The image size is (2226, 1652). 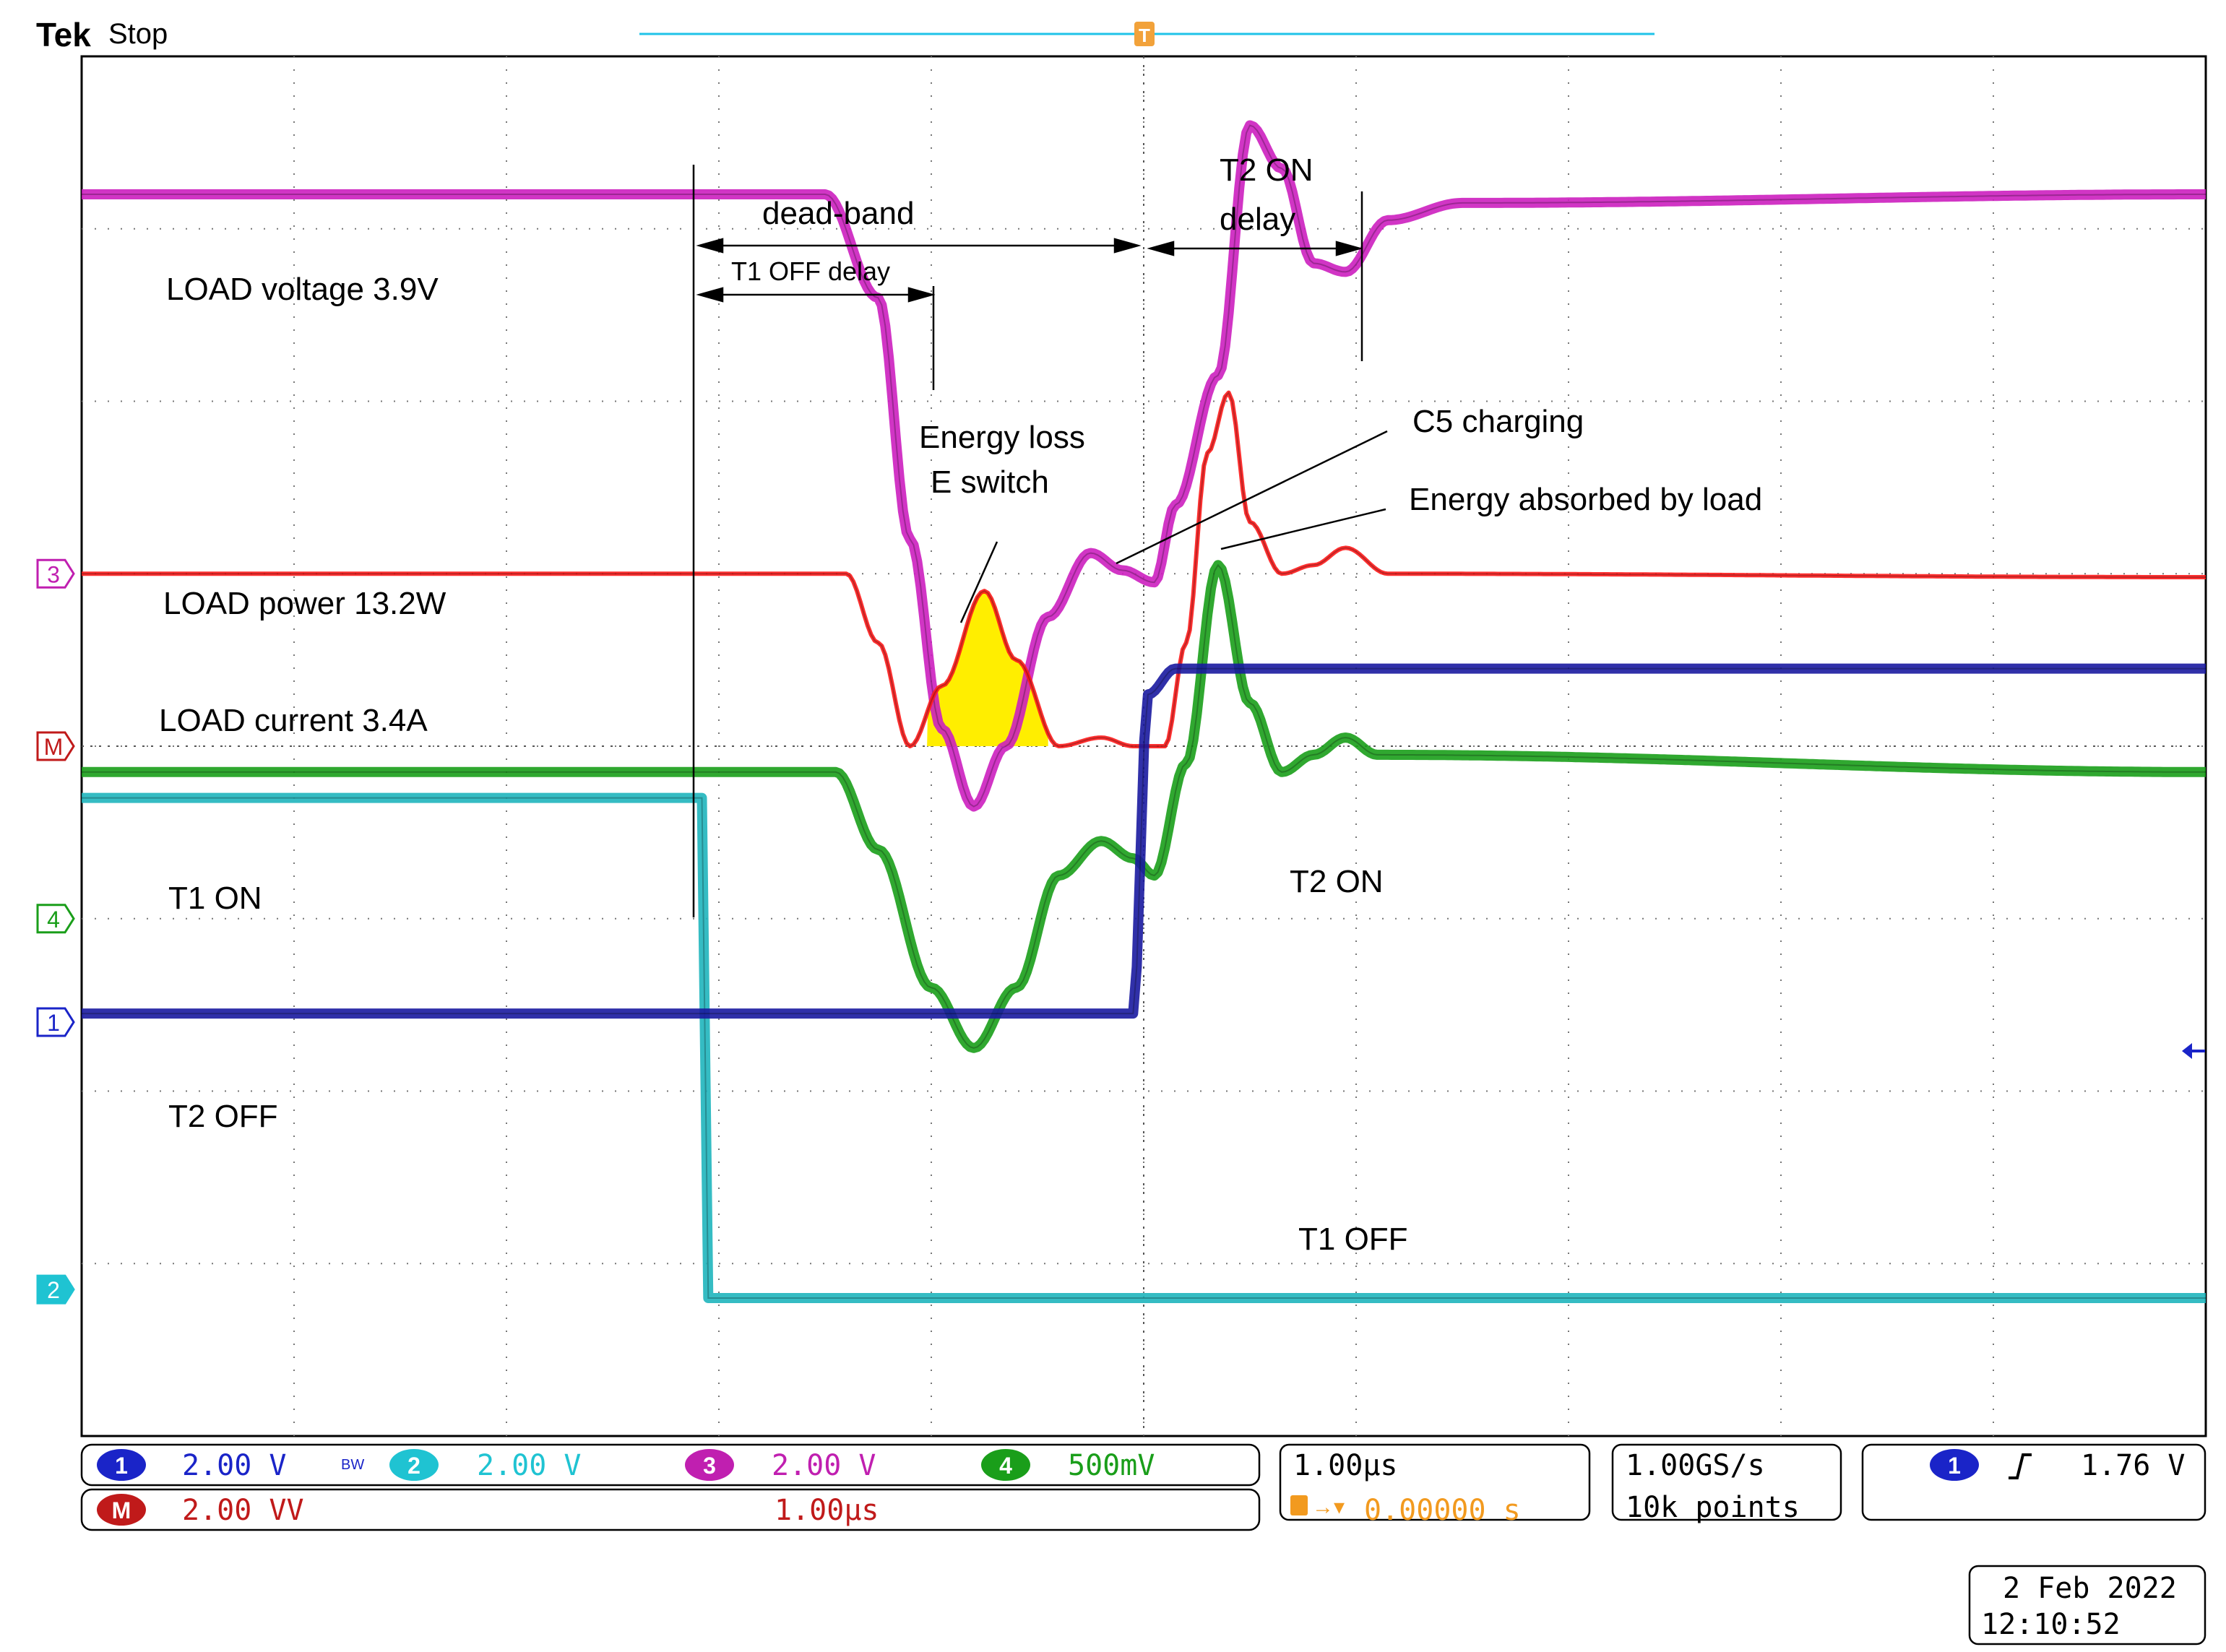 What do you see at coordinates (302, 289) in the screenshot?
I see `label-load-voltage: LOAD voltage 3.9V` at bounding box center [302, 289].